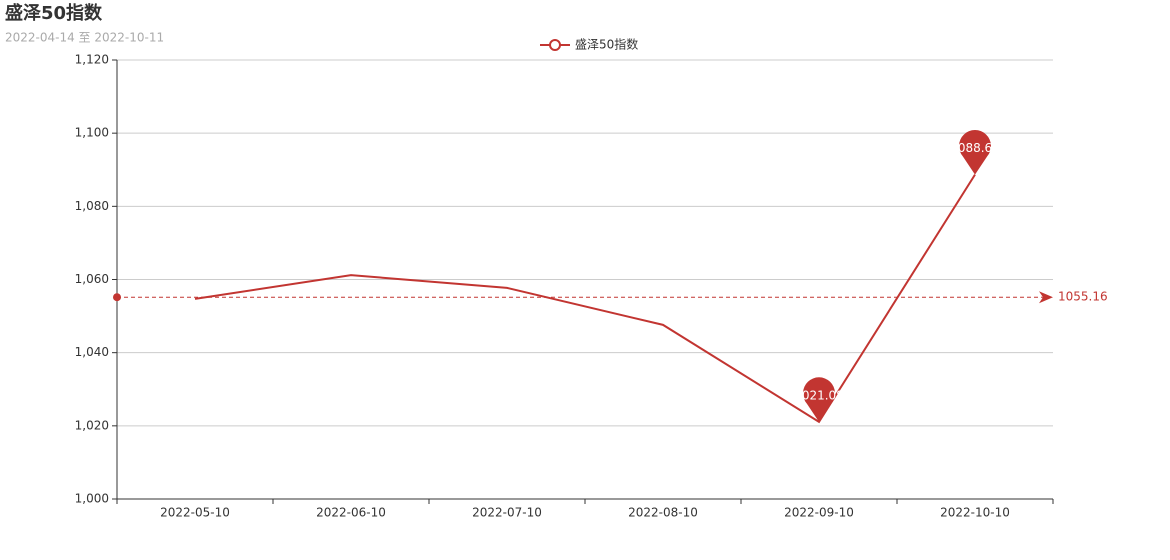 The width and height of the screenshot is (1170, 560). What do you see at coordinates (92, 425) in the screenshot?
I see `y-tick-label: 1,020` at bounding box center [92, 425].